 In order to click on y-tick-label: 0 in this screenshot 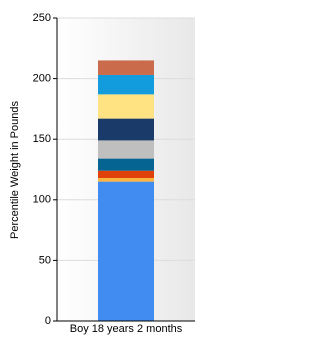, I will do `click(48, 321)`.